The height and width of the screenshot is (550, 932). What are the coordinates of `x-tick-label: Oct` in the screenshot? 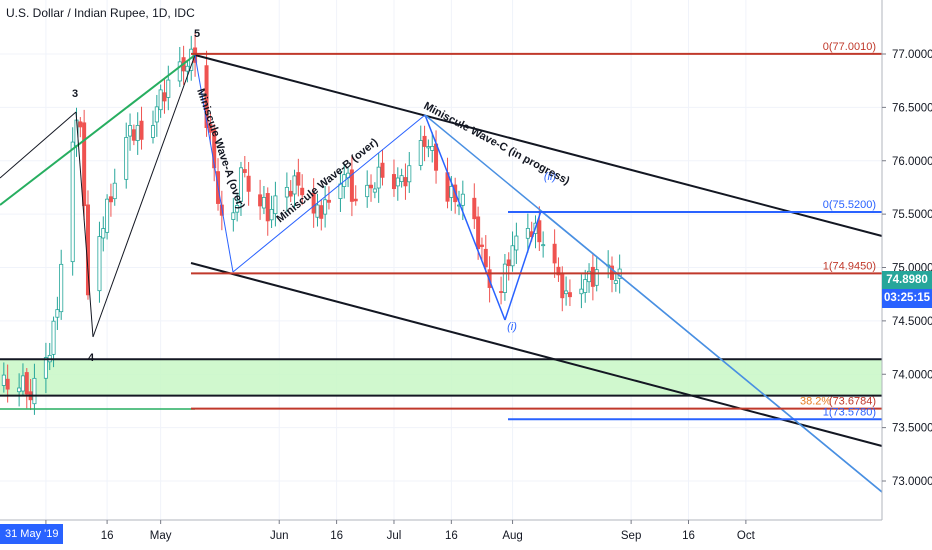 It's located at (746, 536).